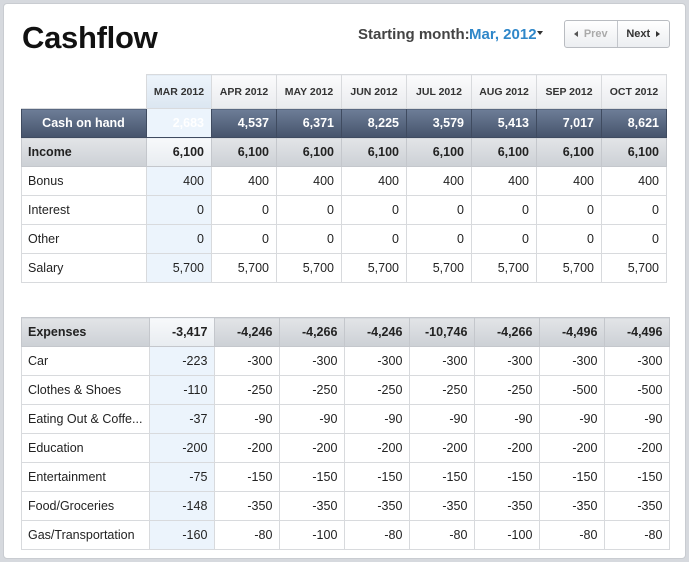 The width and height of the screenshot is (689, 562). What do you see at coordinates (439, 123) in the screenshot?
I see `amount-cell: 3,579` at bounding box center [439, 123].